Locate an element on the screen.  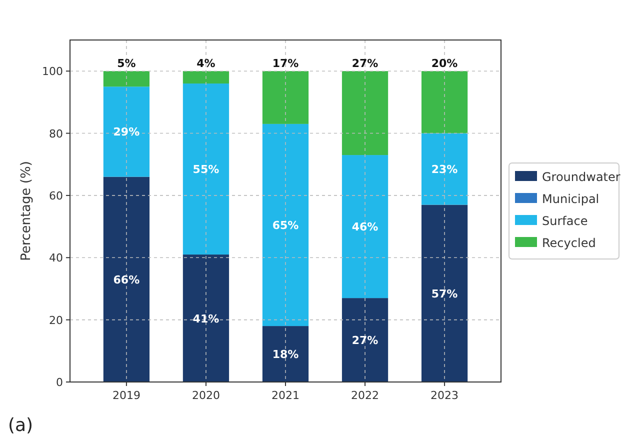
y-tick-label: 60 is located at coordinates (56, 195).